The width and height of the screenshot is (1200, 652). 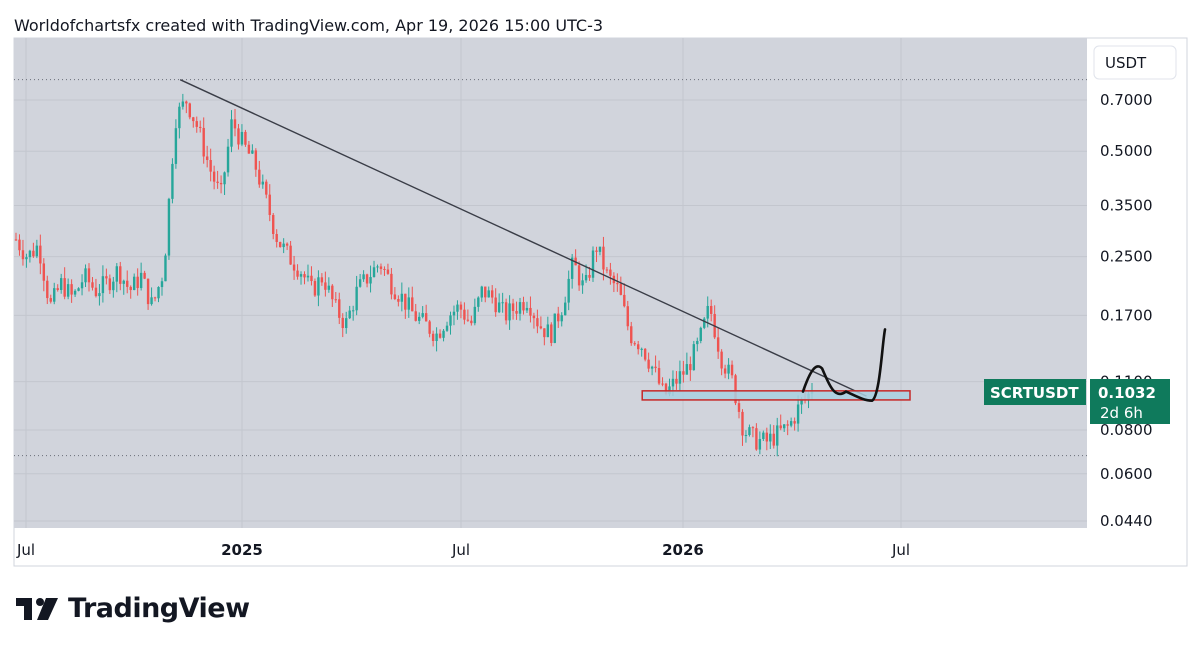 What do you see at coordinates (1126, 63) in the screenshot?
I see `currency-label: USDT` at bounding box center [1126, 63].